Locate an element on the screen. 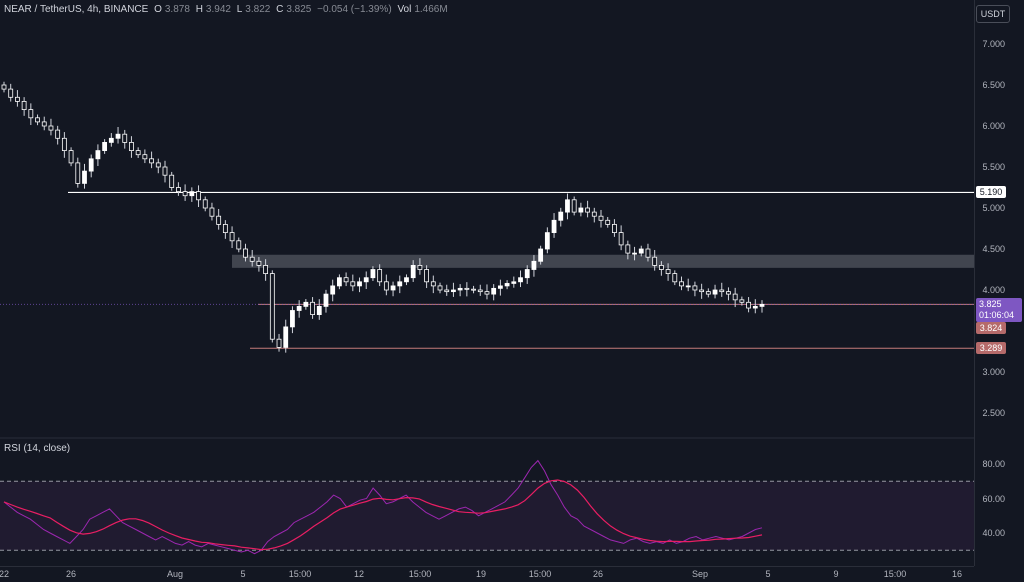 The width and height of the screenshot is (1024, 582). rsi-title: RSI (14, close) is located at coordinates (37, 448).